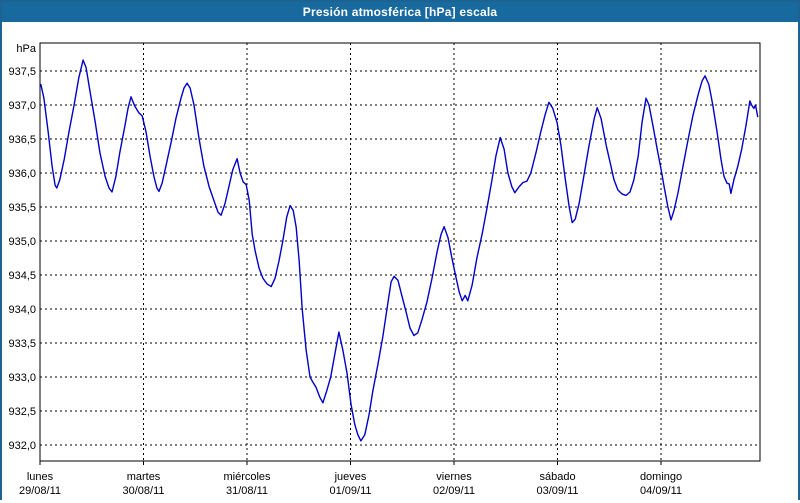 Image resolution: width=800 pixels, height=503 pixels. I want to click on day-label: jueves, so click(350, 477).